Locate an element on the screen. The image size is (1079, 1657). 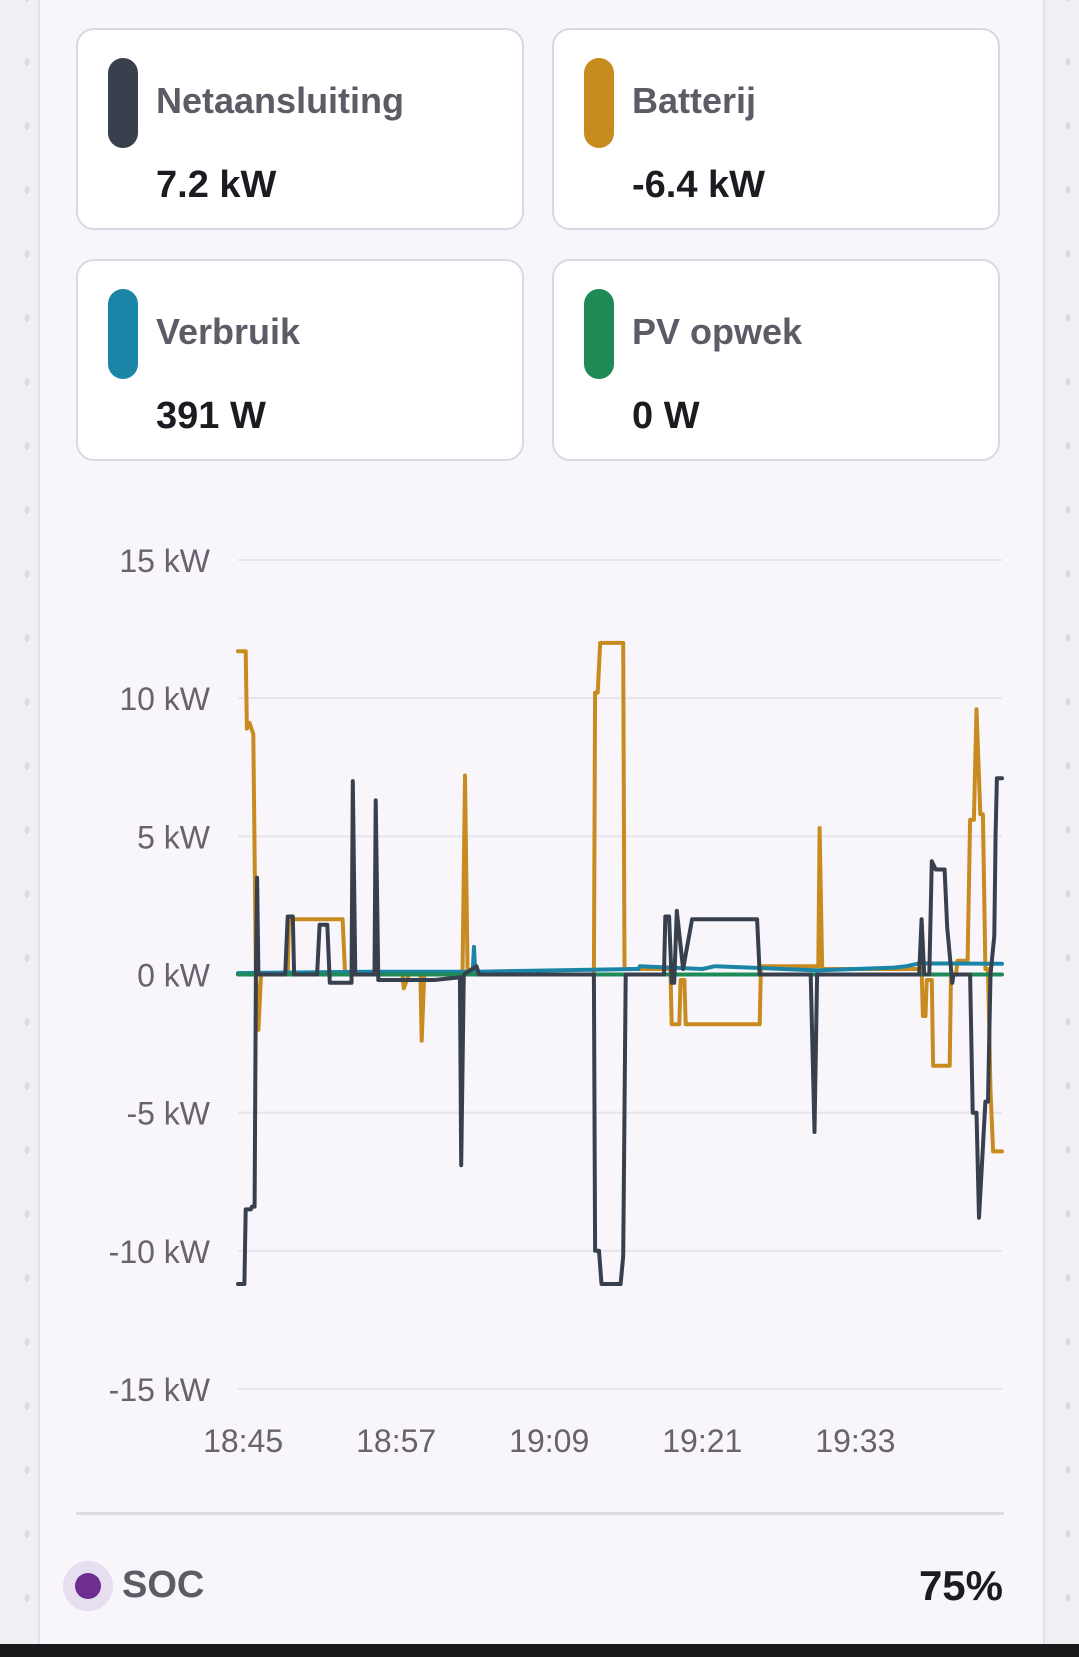
y-tick-label: -15 kW is located at coordinates (160, 1390).